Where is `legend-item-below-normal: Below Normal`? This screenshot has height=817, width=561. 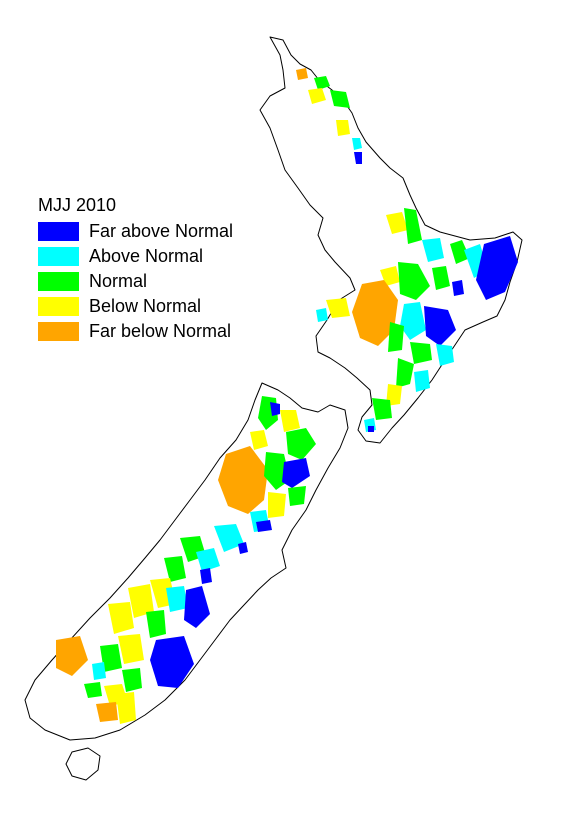 legend-item-below-normal: Below Normal is located at coordinates (135, 306).